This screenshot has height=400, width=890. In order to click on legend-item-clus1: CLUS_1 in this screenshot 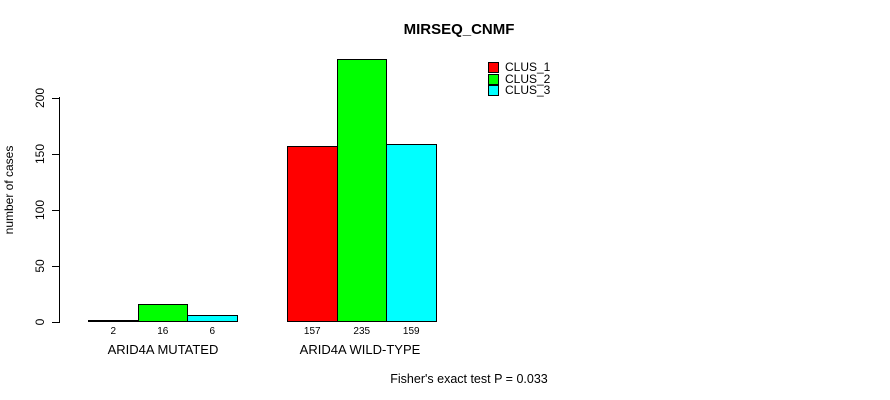, I will do `click(519, 67)`.